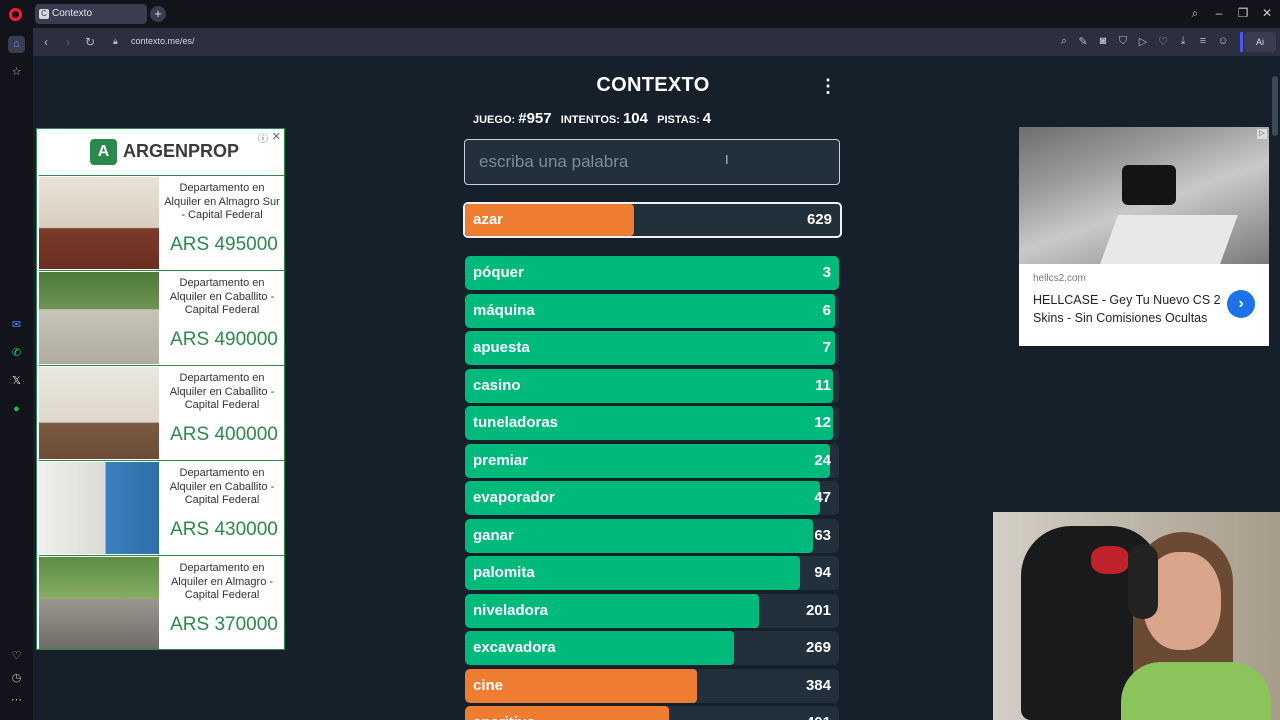  What do you see at coordinates (828, 86) in the screenshot?
I see `more-vertical-icon: ⋮` at bounding box center [828, 86].